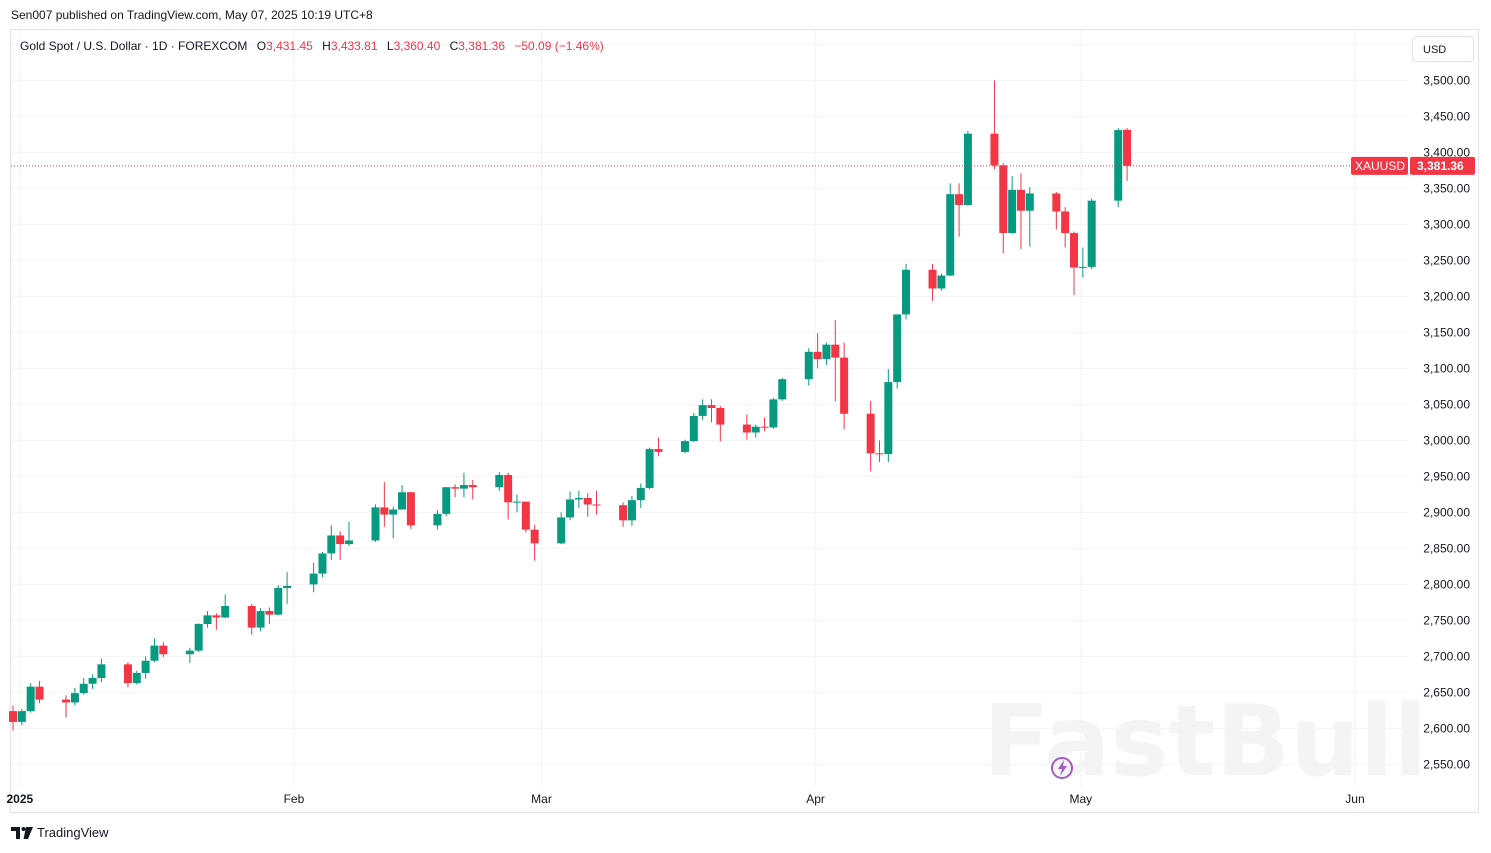  What do you see at coordinates (19, 799) in the screenshot?
I see `x-tick-label: 2025` at bounding box center [19, 799].